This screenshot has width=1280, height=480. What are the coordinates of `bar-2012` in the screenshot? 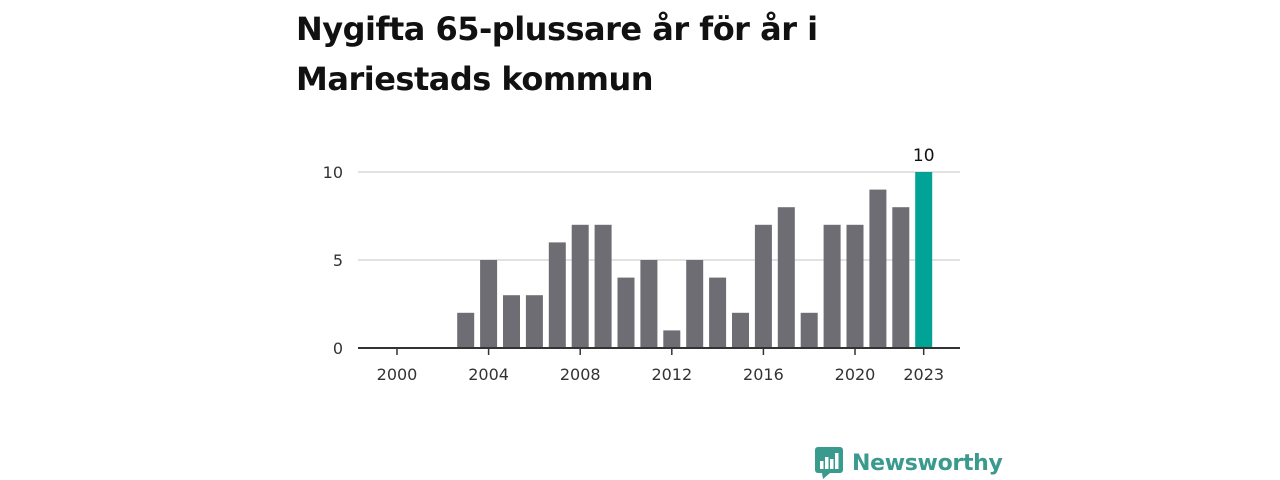 It's located at (672, 339).